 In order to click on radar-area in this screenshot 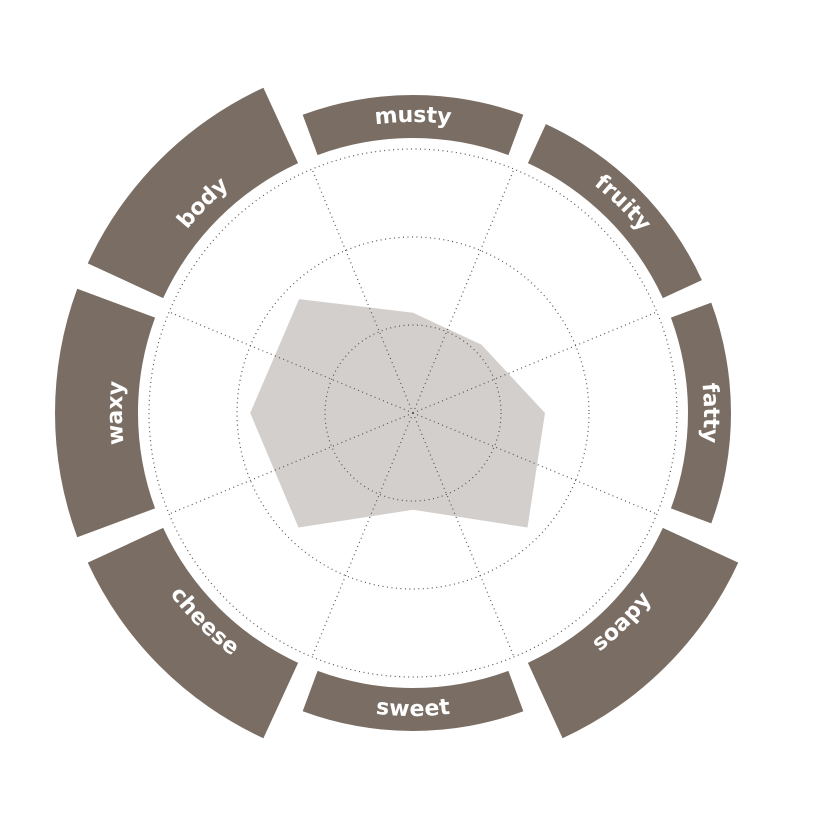, I will do `click(397, 413)`.